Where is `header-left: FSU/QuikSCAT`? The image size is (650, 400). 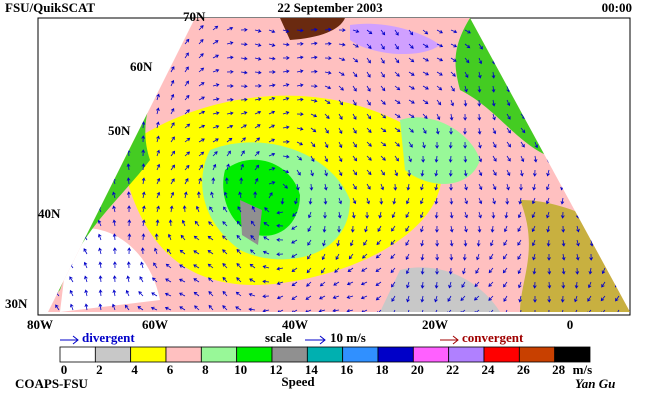 header-left: FSU/QuikSCAT is located at coordinates (50, 7).